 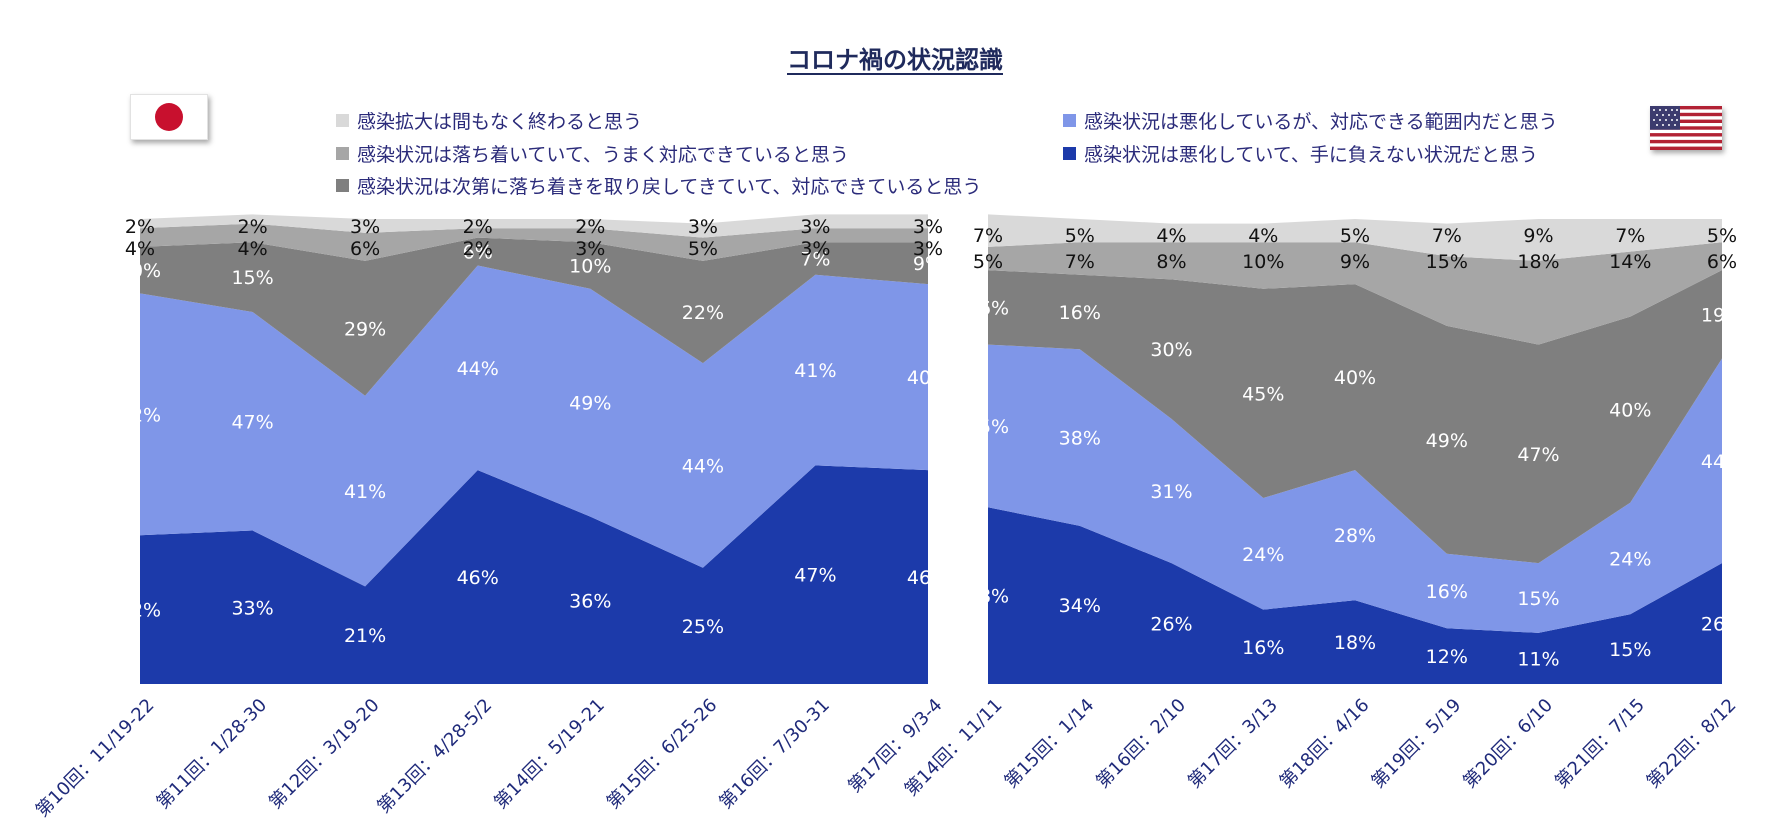 What do you see at coordinates (1300, 153) in the screenshot?
I see `legend-item-worsening-unmanageable: 感染状況は悪化していて、手に負えない状況だと思う` at bounding box center [1300, 153].